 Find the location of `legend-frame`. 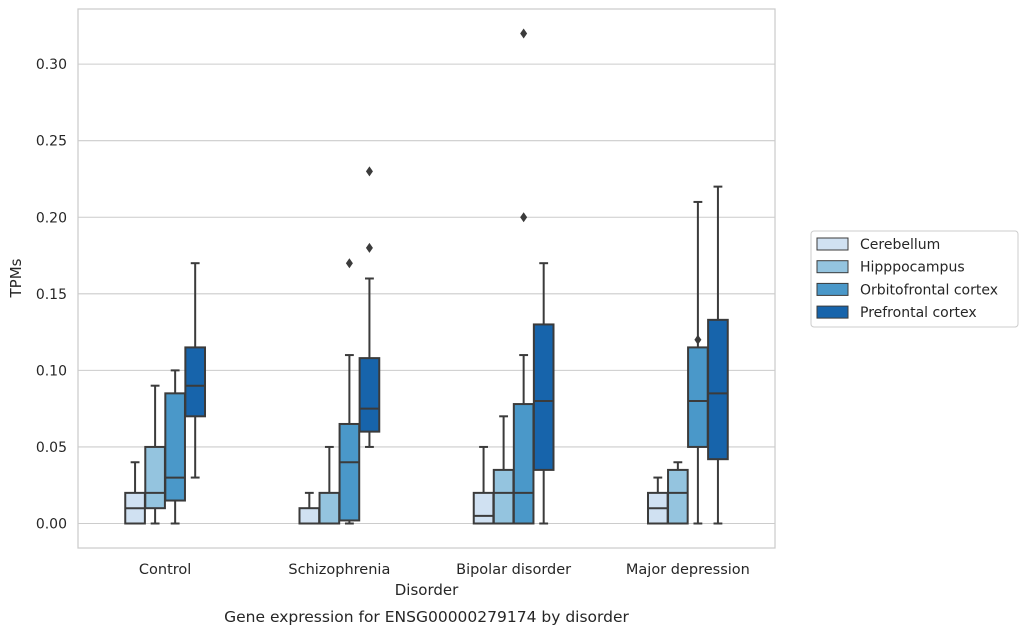

legend-frame is located at coordinates (914, 279).